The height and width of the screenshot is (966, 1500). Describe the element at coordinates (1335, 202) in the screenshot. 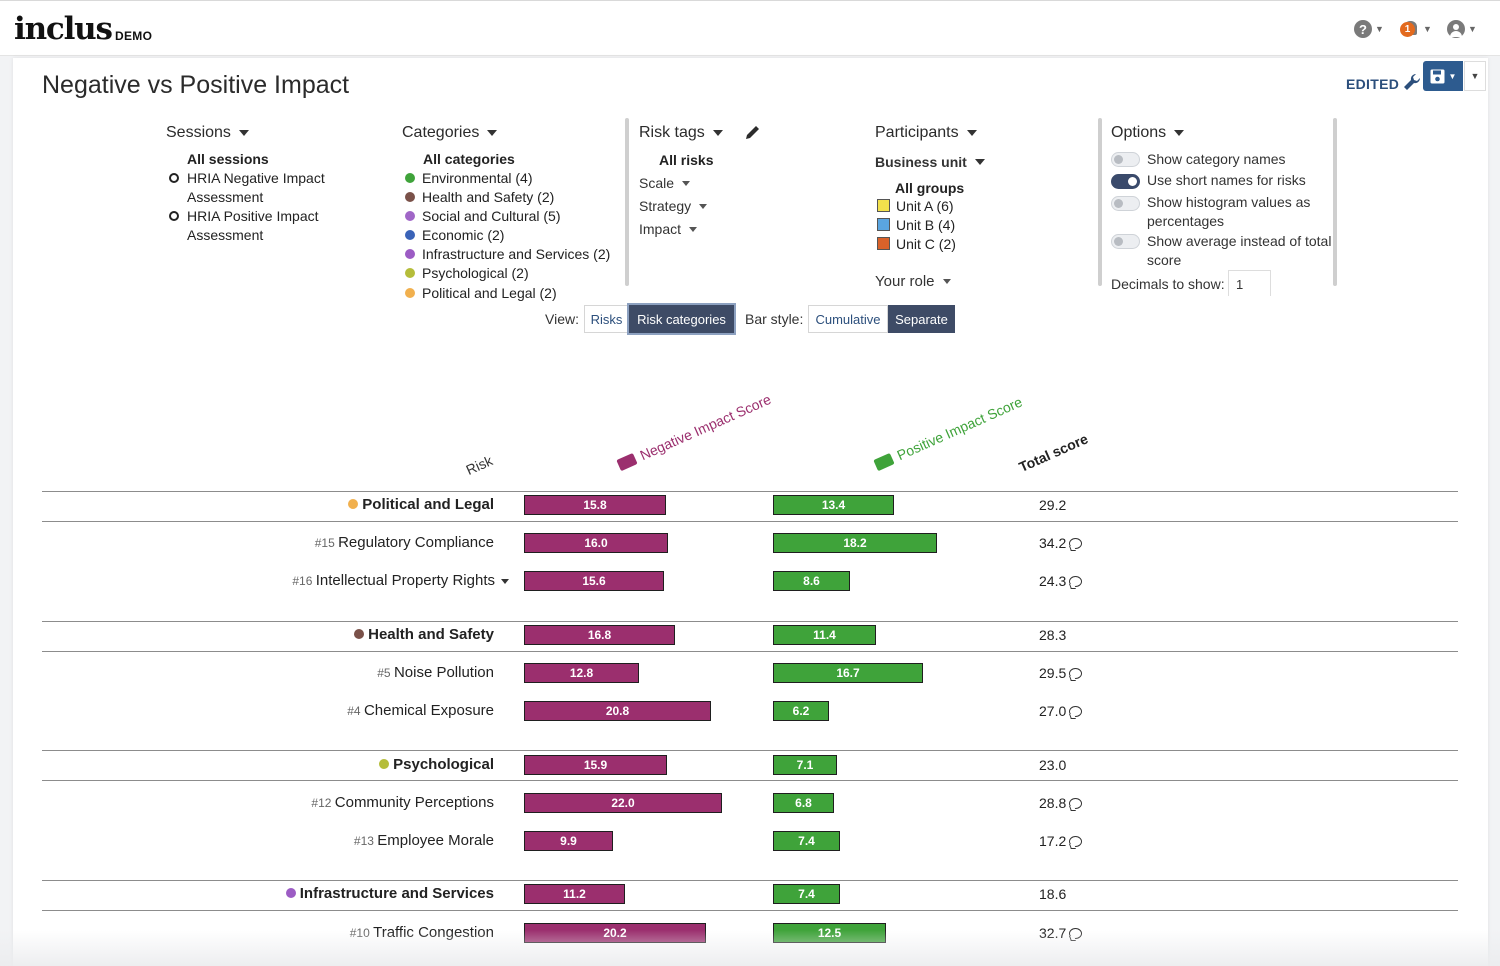

I see `options-scrollbar` at that location.